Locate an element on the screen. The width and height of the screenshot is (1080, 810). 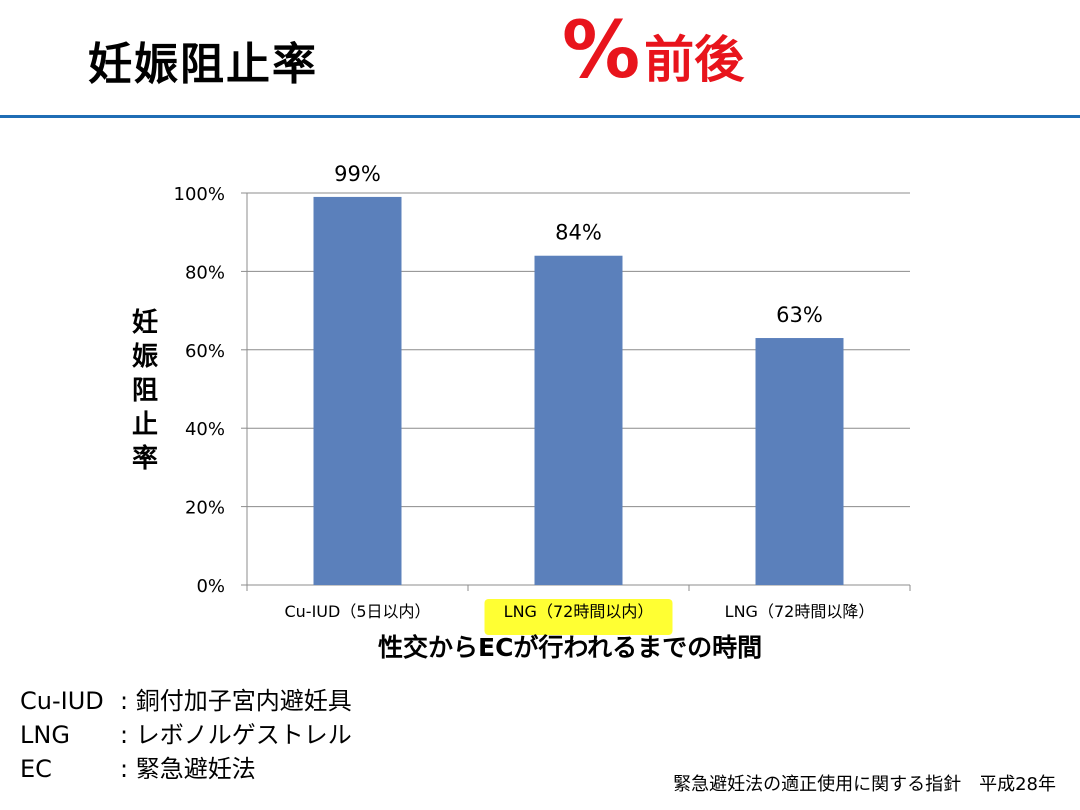
y-axis-label-char: 率 is located at coordinates (144, 459).